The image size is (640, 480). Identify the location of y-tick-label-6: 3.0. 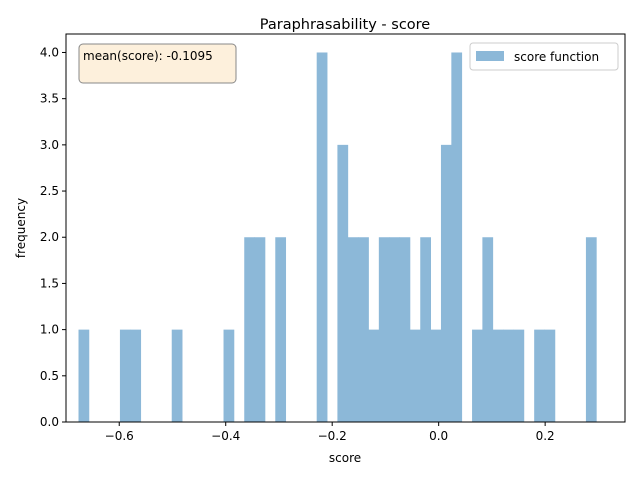
(49, 145).